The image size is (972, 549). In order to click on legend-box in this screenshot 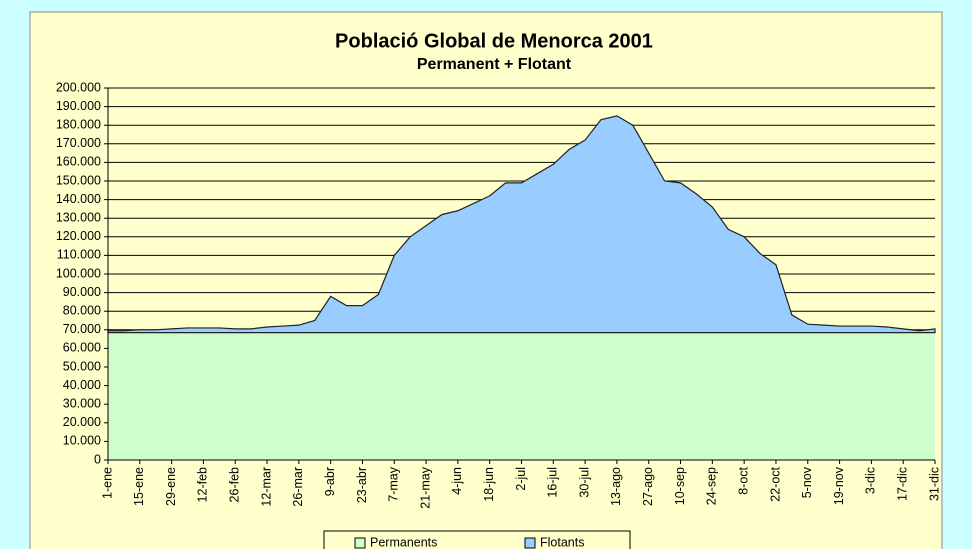, I will do `click(477, 539)`.